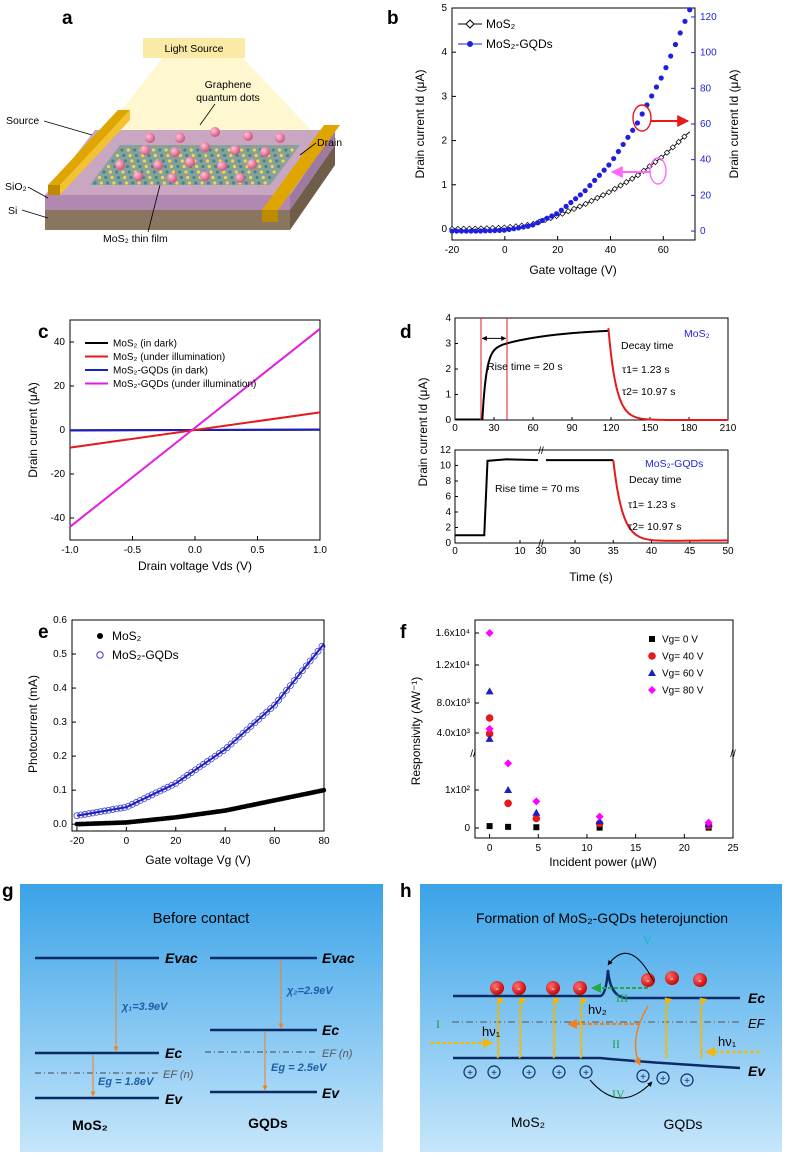 This screenshot has width=787, height=1157. I want to click on d-bot-axis-break: //, so click(541, 544).